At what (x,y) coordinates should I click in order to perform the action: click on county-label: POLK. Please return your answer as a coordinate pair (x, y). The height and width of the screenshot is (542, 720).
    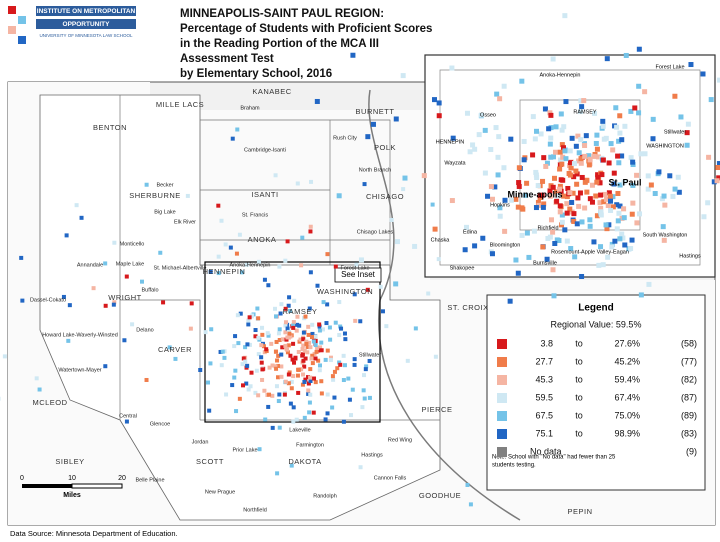
    Looking at the image, I should click on (385, 147).